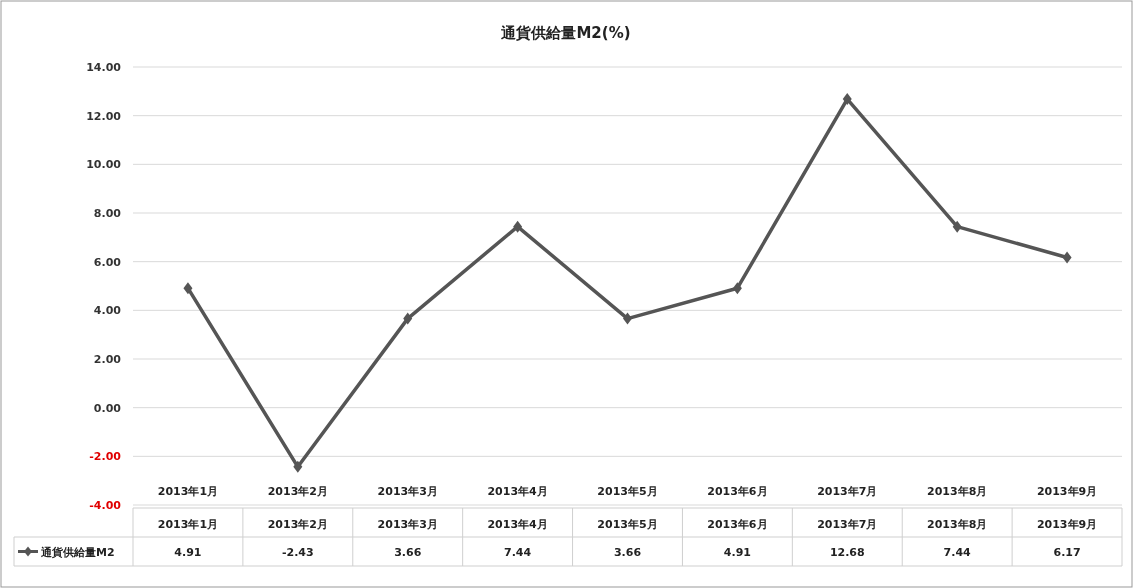 This screenshot has width=1133, height=588. What do you see at coordinates (107, 359) in the screenshot?
I see `y-tick-label: 2.00` at bounding box center [107, 359].